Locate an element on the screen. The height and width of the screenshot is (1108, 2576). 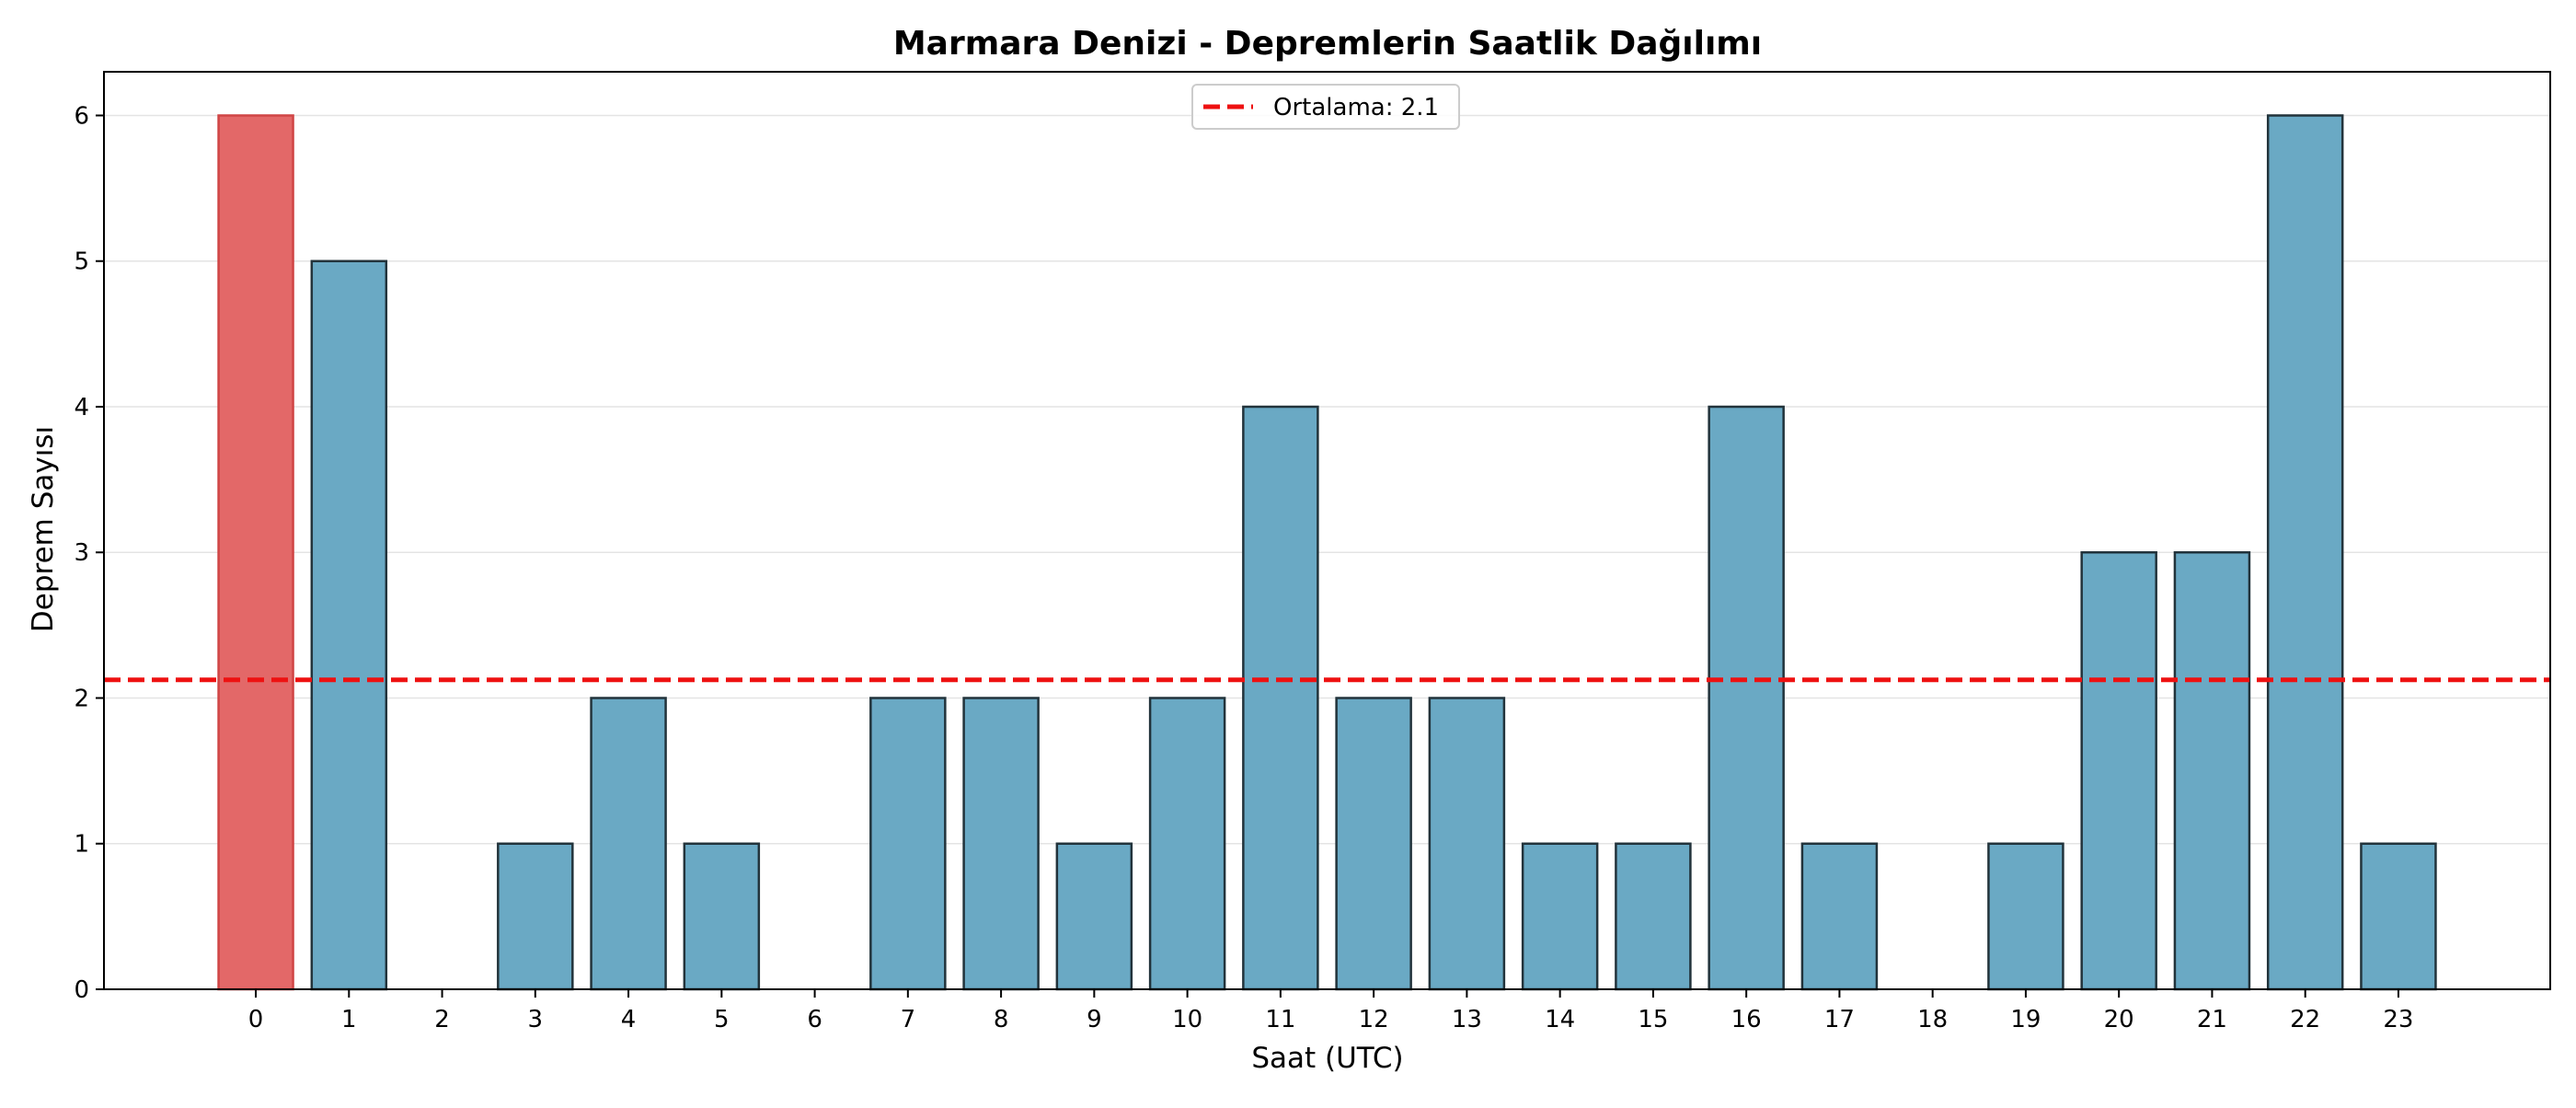
x-tick-label: 14 is located at coordinates (1560, 1019).